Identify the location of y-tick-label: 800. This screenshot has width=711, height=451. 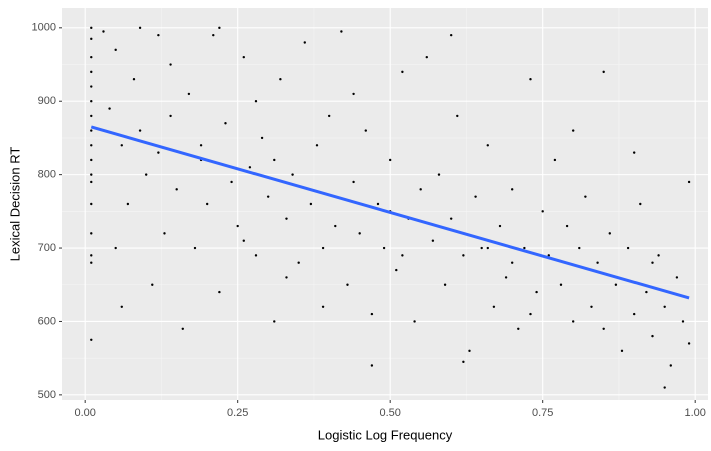
(47, 175).